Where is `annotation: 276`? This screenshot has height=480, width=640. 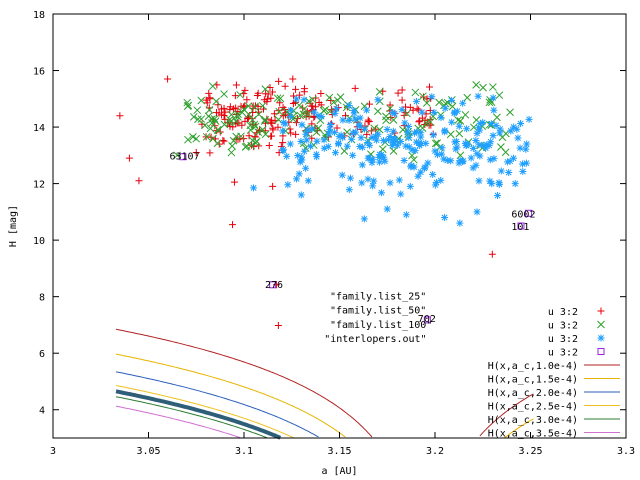
annotation: 276 is located at coordinates (274, 285).